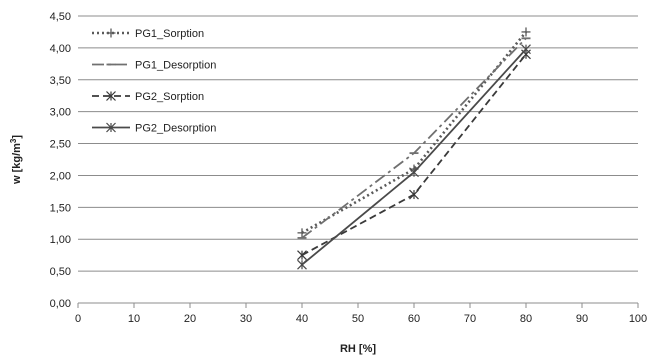 The height and width of the screenshot is (358, 655). What do you see at coordinates (169, 34) in the screenshot?
I see `legend-label: PG1_Sorption` at bounding box center [169, 34].